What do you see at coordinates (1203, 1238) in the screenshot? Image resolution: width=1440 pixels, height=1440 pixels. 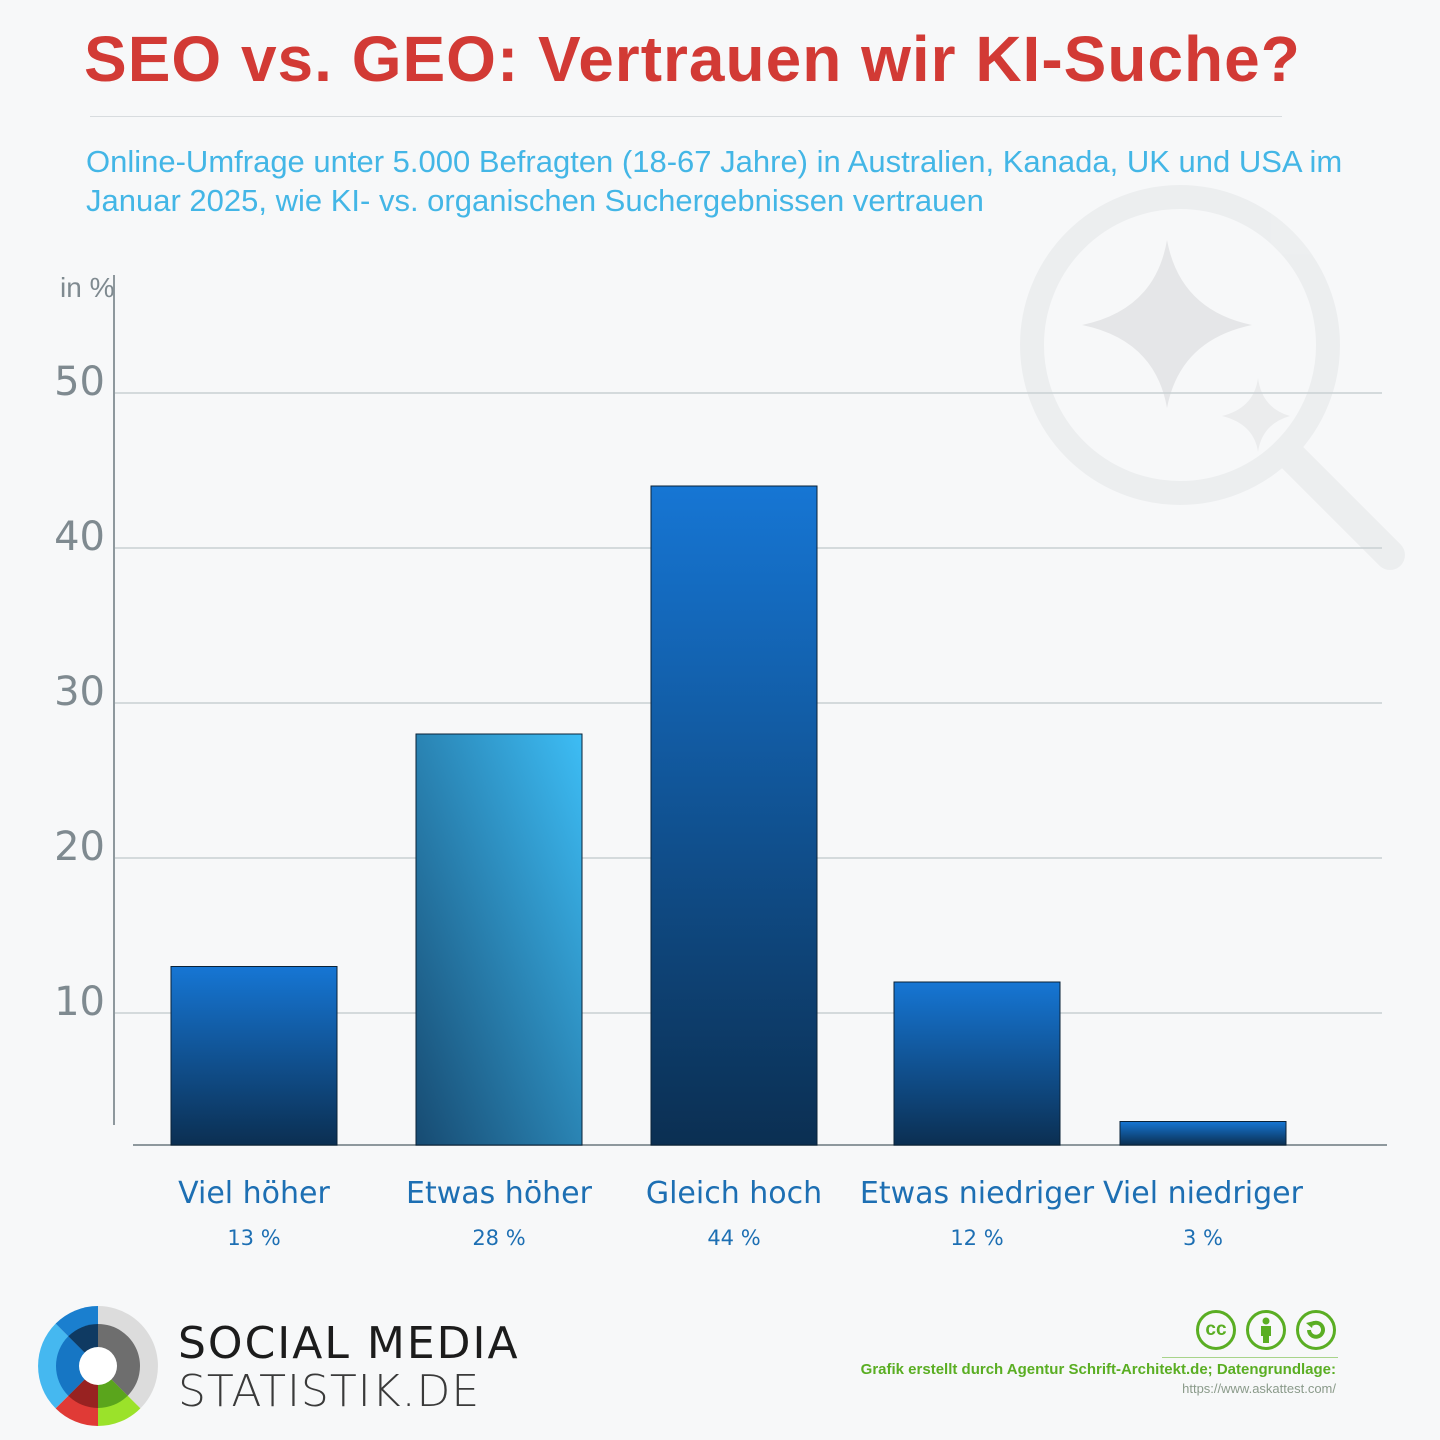 I see `value-label: 3 %` at bounding box center [1203, 1238].